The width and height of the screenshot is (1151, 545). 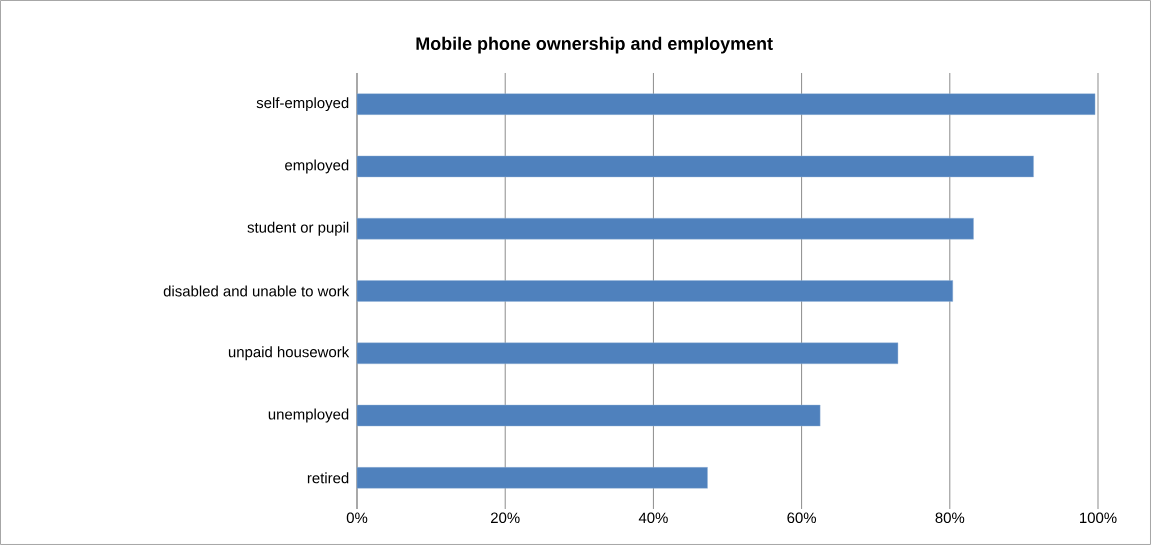 I want to click on x-tick-label: 80%, so click(x=950, y=518).